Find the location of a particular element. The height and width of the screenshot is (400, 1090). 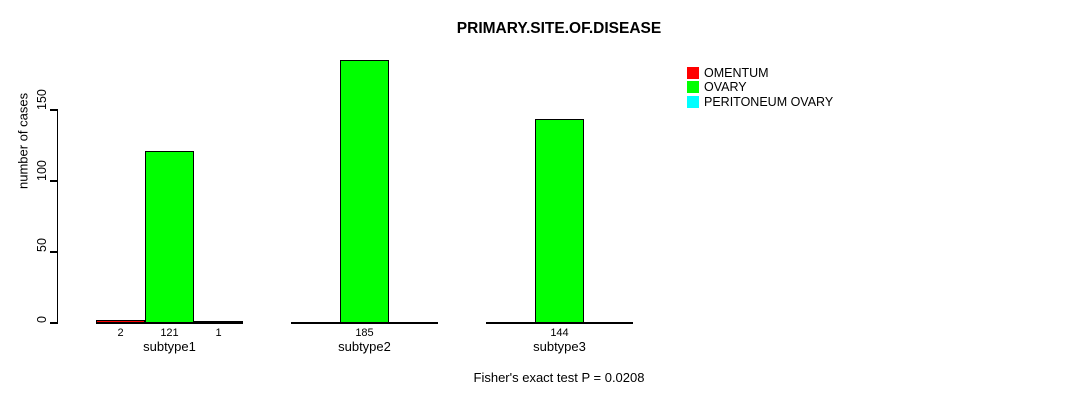

bar-ovary-subtype3 is located at coordinates (559, 220).